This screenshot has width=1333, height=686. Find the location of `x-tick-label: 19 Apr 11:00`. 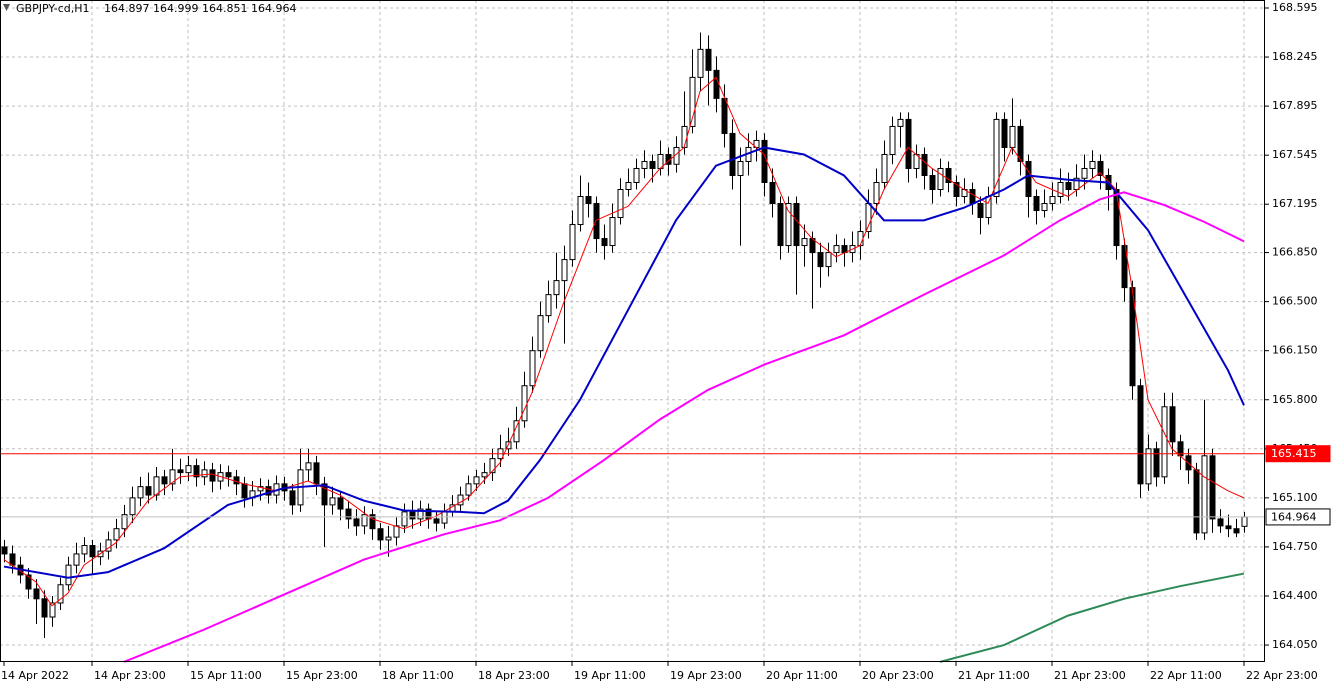

x-tick-label: 19 Apr 11:00 is located at coordinates (610, 675).